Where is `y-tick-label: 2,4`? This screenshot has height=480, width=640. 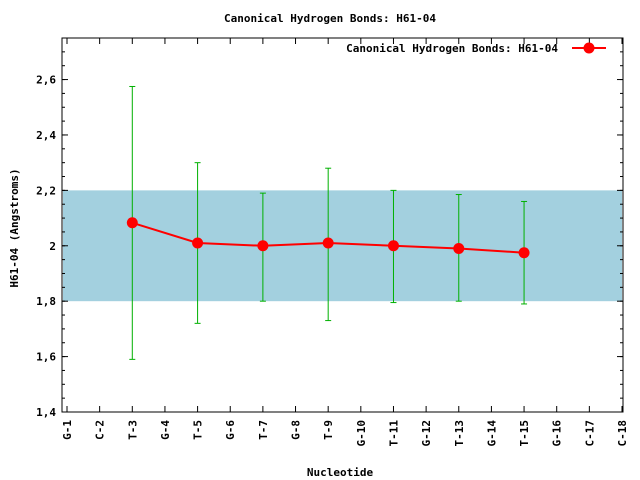 y-tick-label: 2,4 is located at coordinates (46, 135).